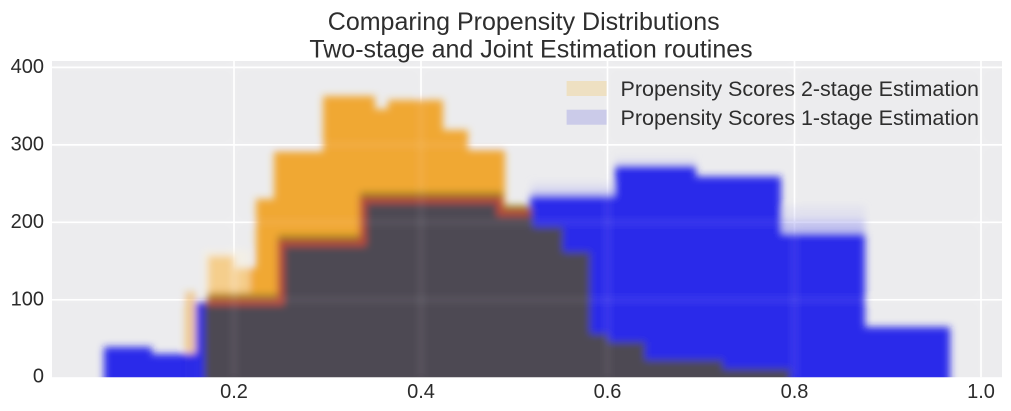  I want to click on svg-text: 0.4, so click(421, 392).